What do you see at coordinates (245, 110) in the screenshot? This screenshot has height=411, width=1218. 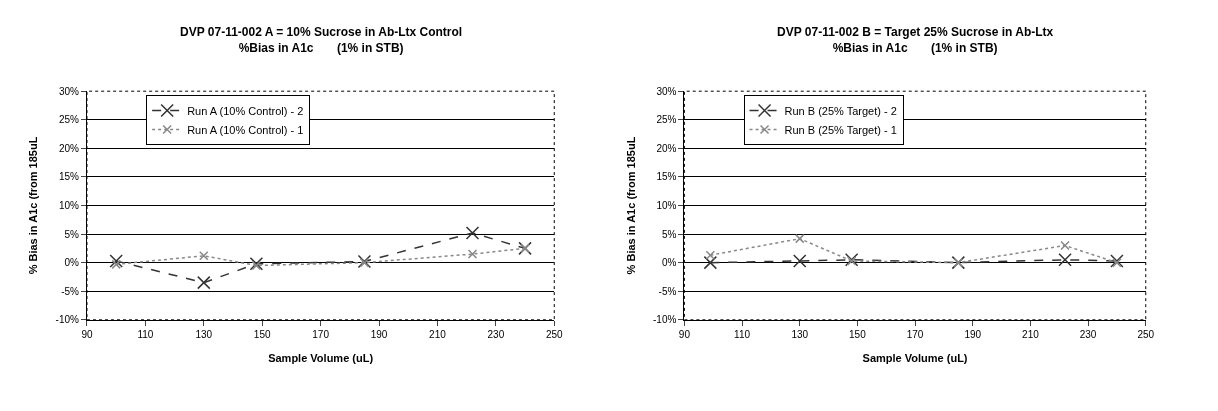 I see `legend-label: Run A (10% Control) - 2` at bounding box center [245, 110].